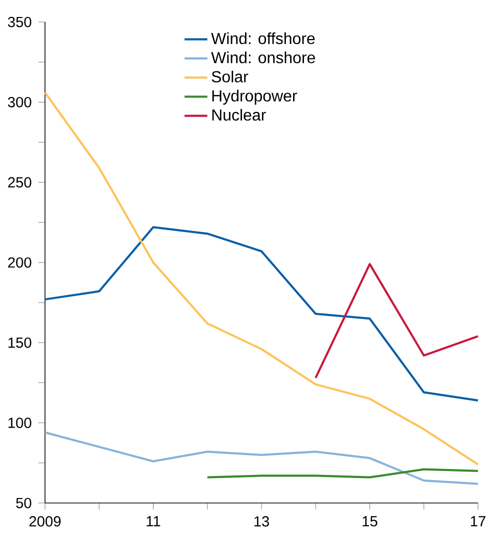 The height and width of the screenshot is (534, 491). I want to click on legend-label: Wind: offshore, so click(263, 38).